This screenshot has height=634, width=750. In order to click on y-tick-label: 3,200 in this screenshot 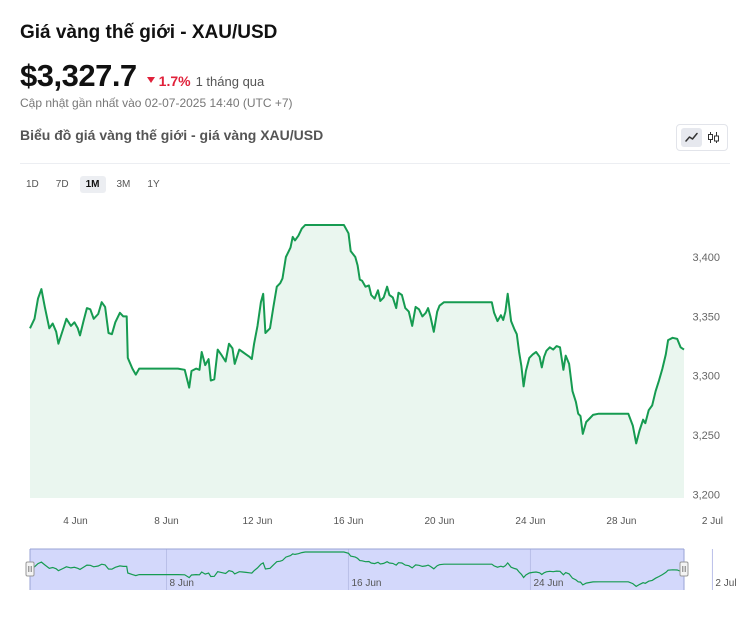, I will do `click(706, 495)`.